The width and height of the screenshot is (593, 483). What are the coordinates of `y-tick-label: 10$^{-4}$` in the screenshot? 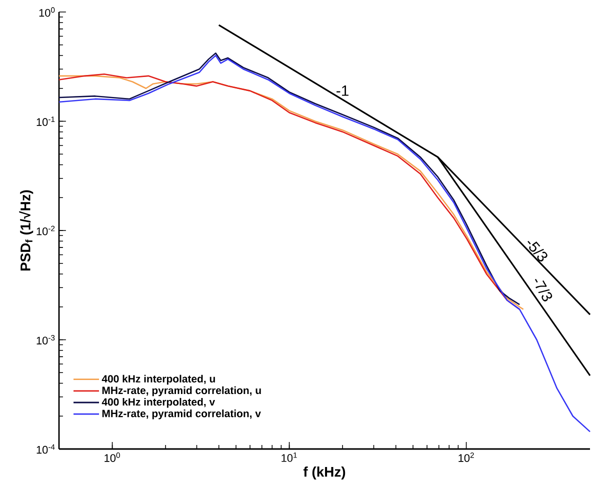 It's located at (45, 449).